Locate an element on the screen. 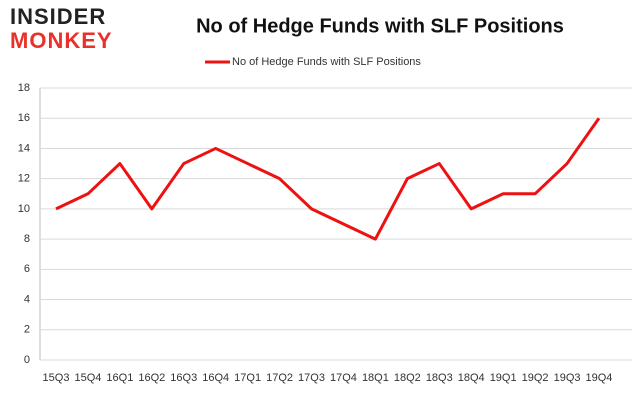 Image resolution: width=635 pixels, height=405 pixels. x-tick-label: 16Q4 is located at coordinates (215, 378).